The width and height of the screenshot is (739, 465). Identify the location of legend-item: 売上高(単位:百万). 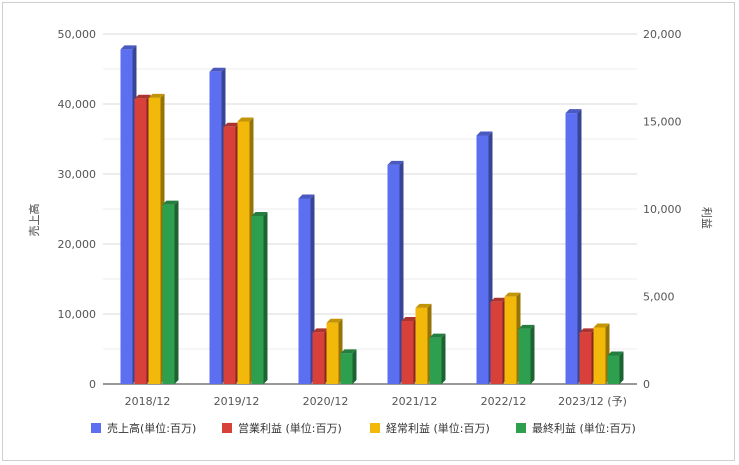
(143, 428).